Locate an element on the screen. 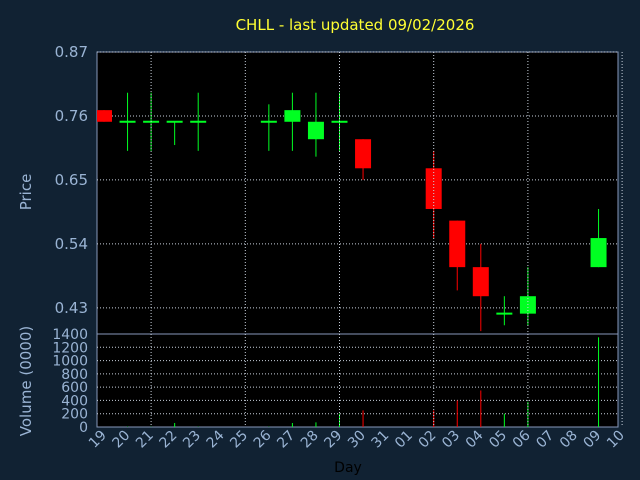  x-tick-label: 09 is located at coordinates (592, 440).